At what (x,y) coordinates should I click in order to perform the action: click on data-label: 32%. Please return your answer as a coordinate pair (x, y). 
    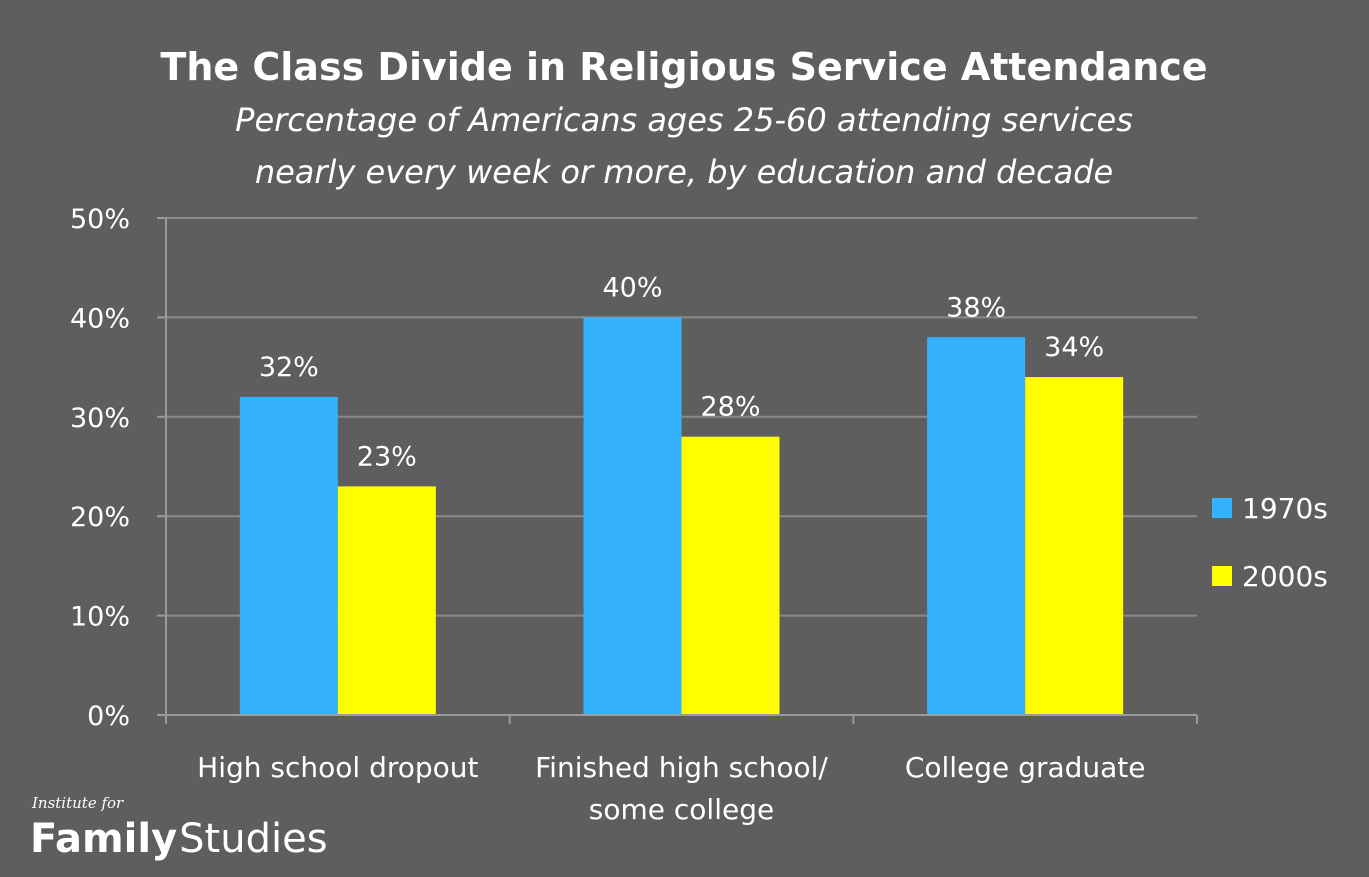
    Looking at the image, I should click on (289, 367).